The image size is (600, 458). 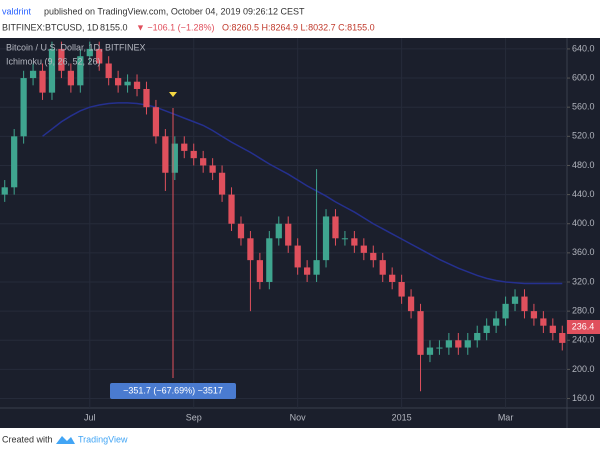 What do you see at coordinates (90, 417) in the screenshot?
I see `x-tick-label: Jul` at bounding box center [90, 417].